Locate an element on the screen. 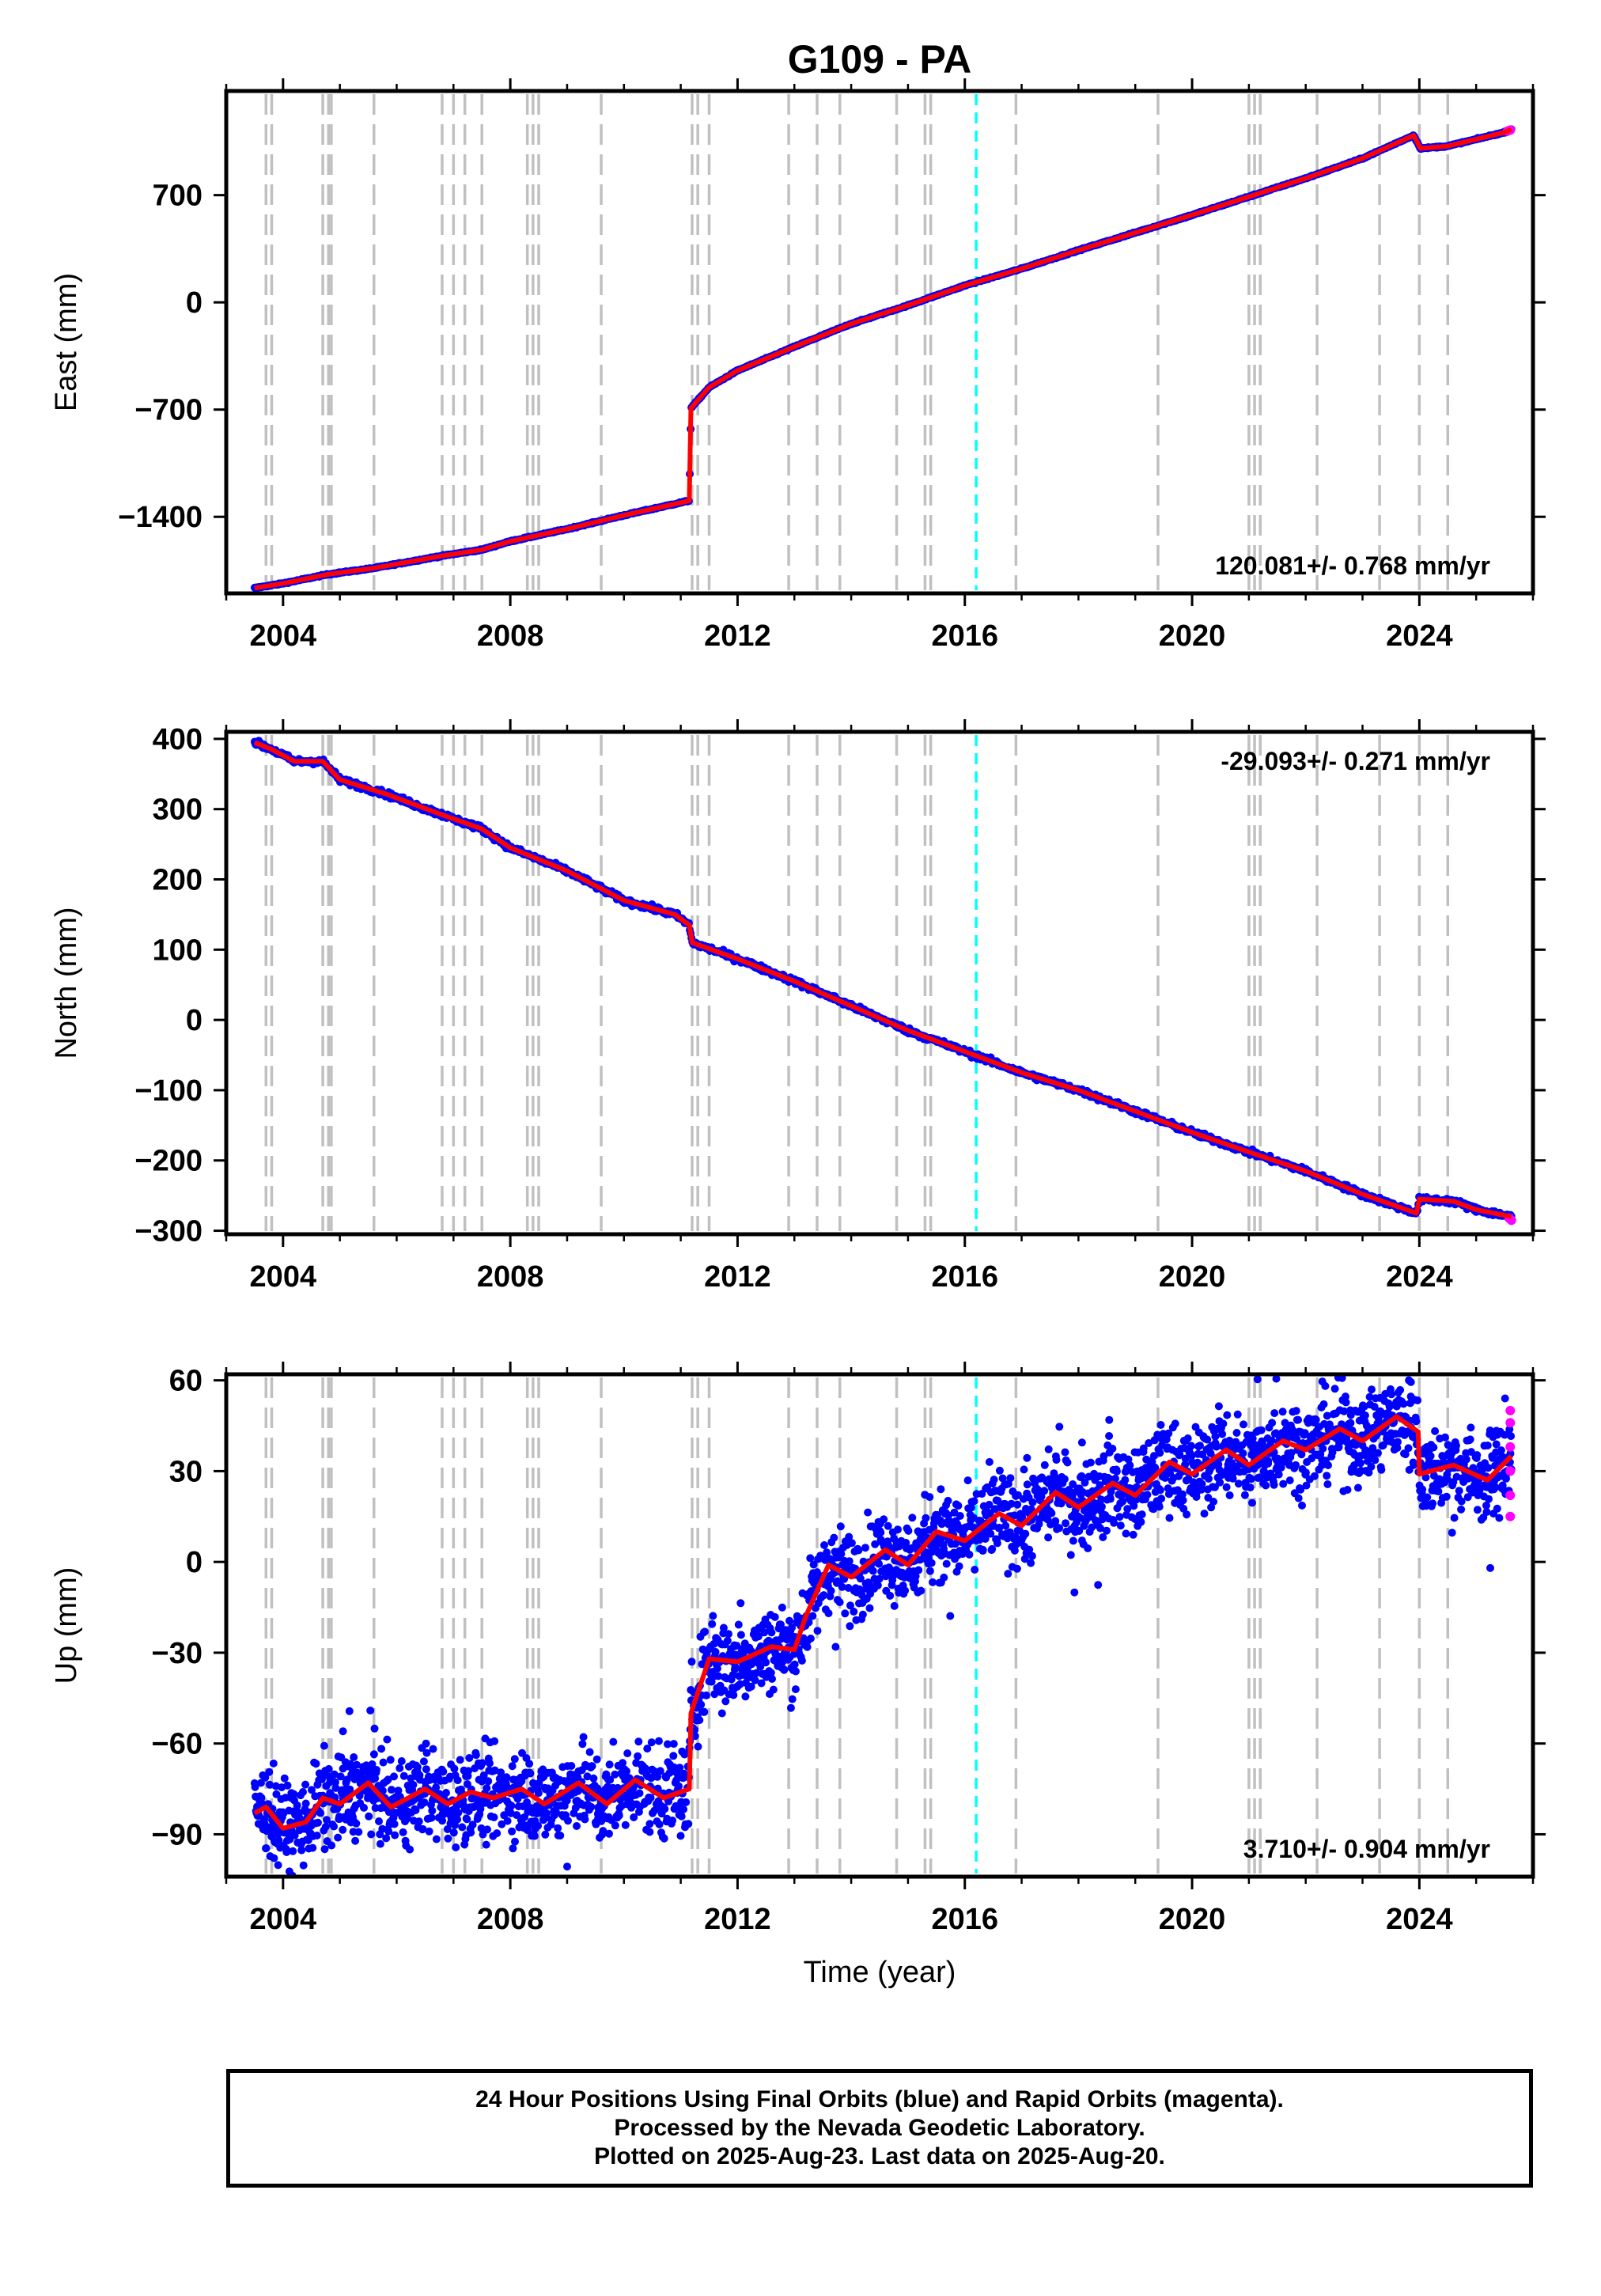 This screenshot has width=1601, height=2296. rate-annotation: 120.081+/- 0.768 mm/yr is located at coordinates (1352, 565).